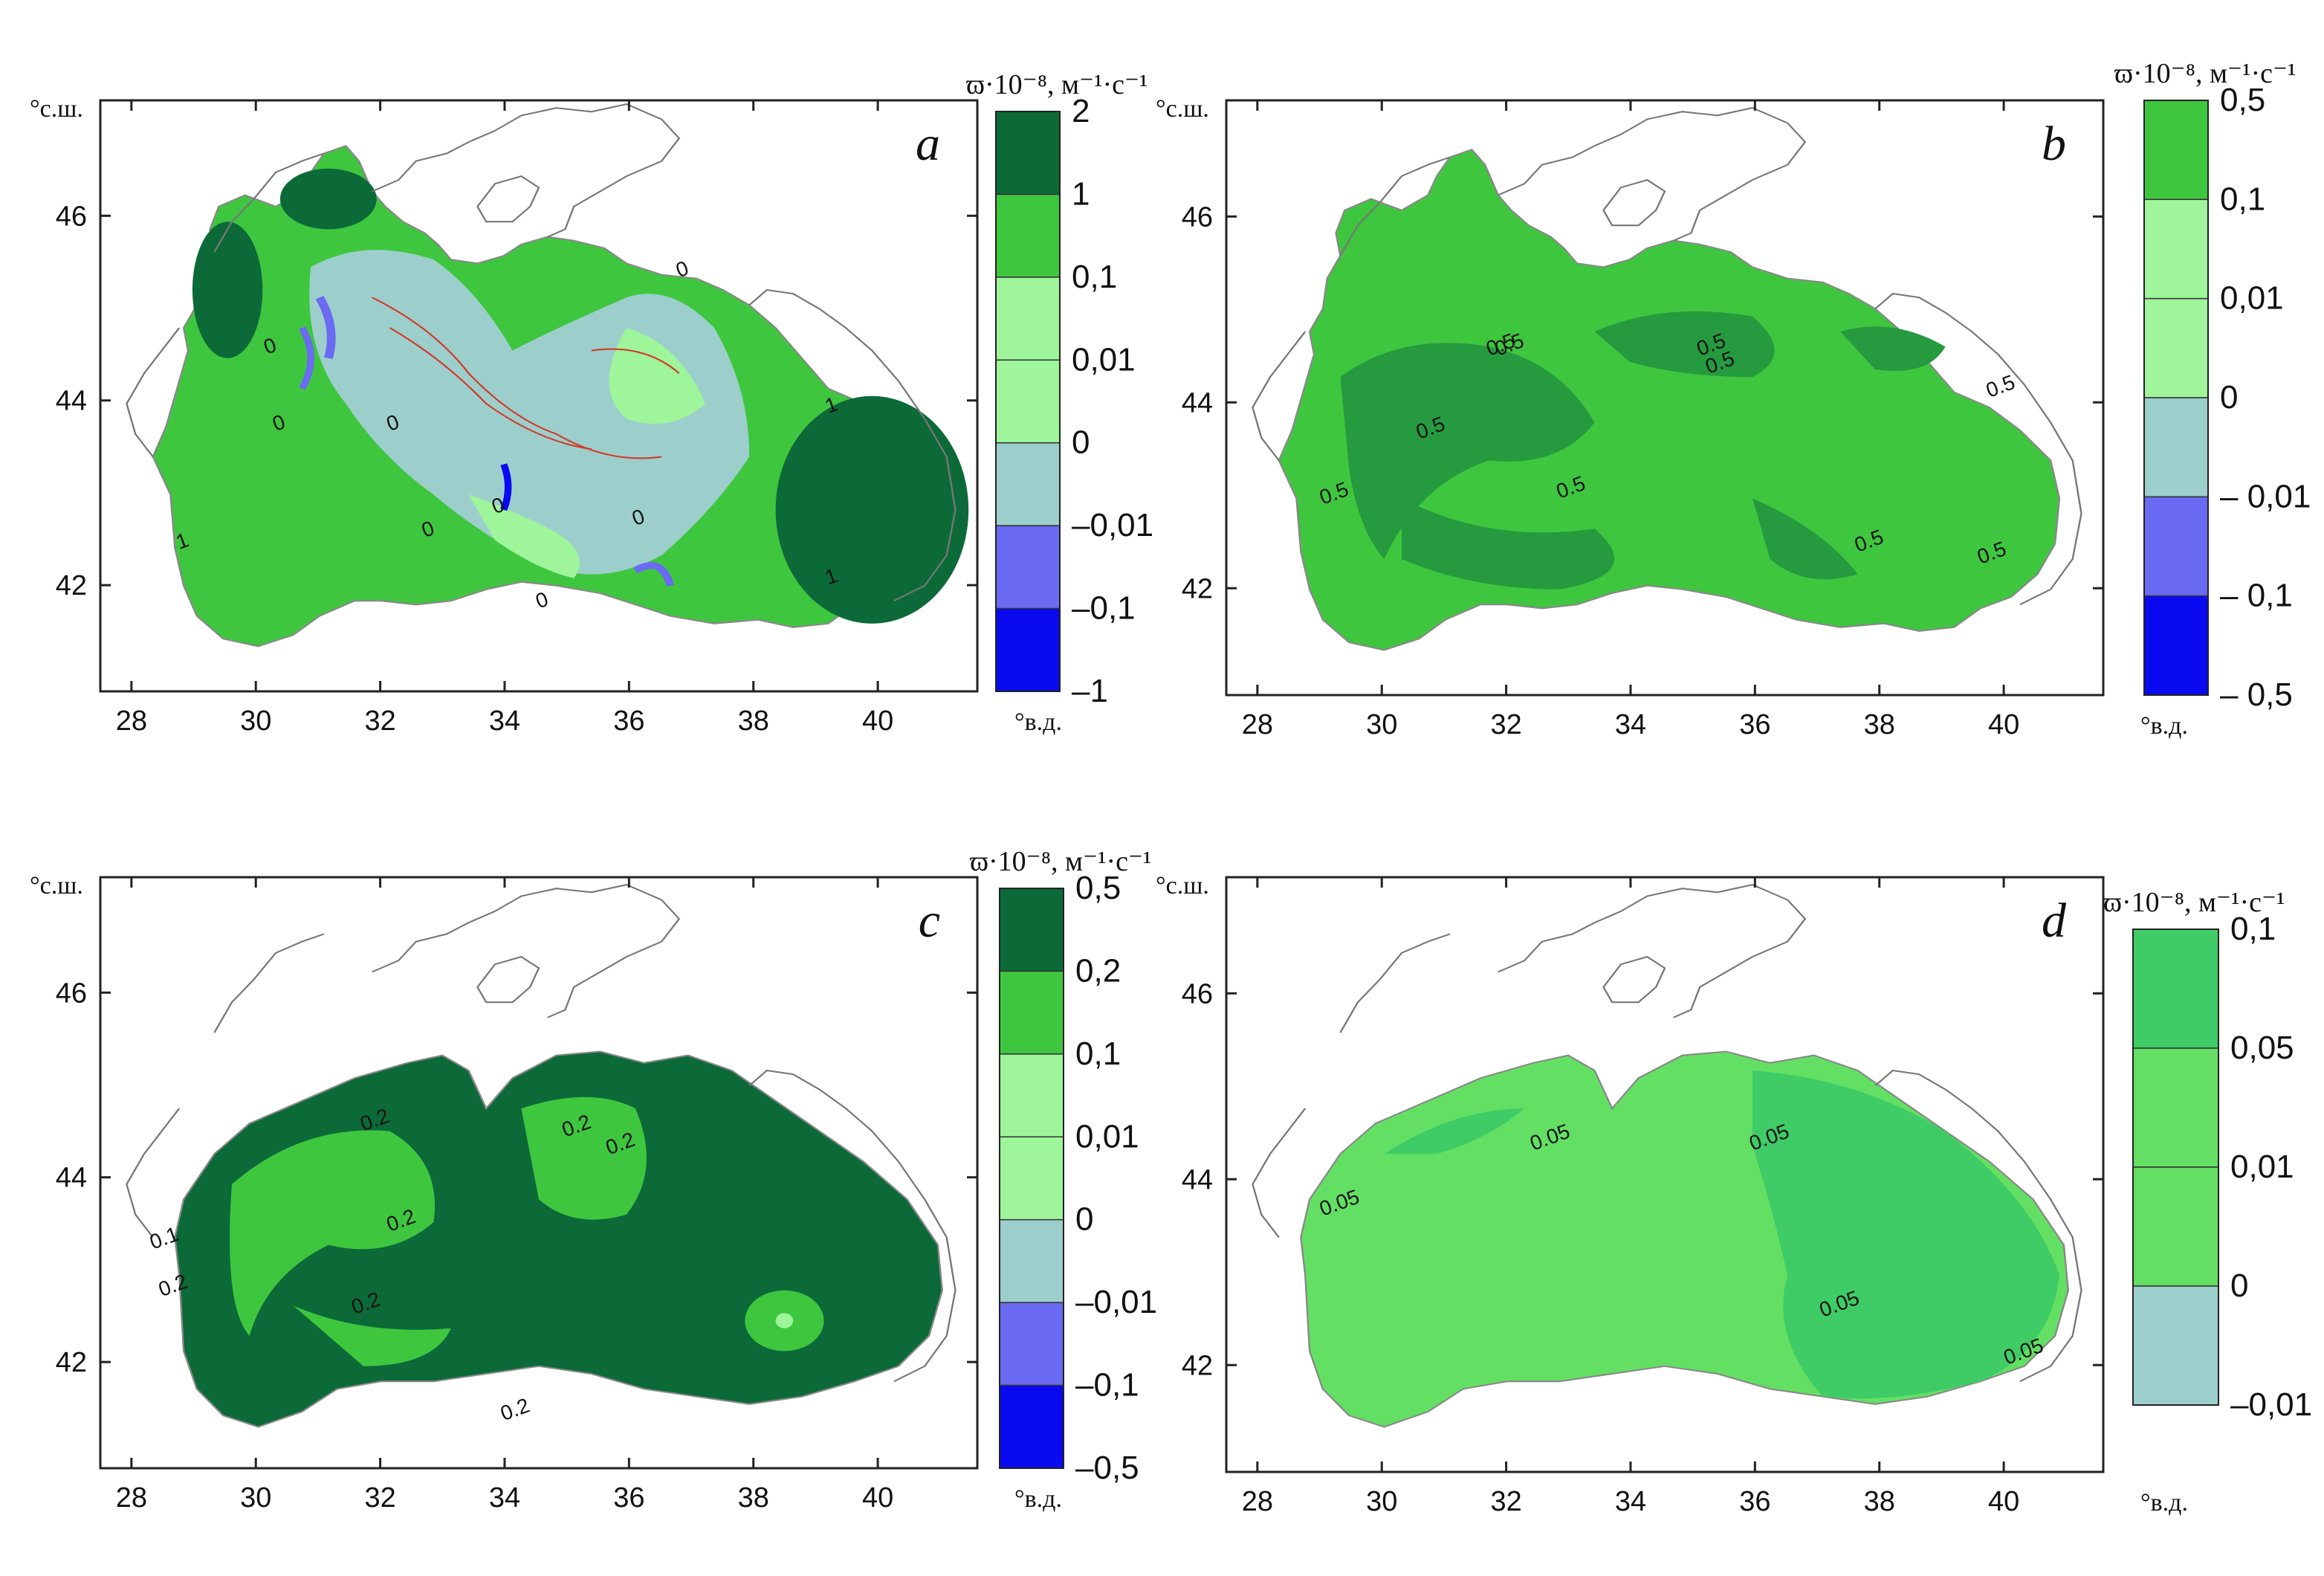  What do you see at coordinates (1081, 111) in the screenshot?
I see `colorbar-label: 2` at bounding box center [1081, 111].